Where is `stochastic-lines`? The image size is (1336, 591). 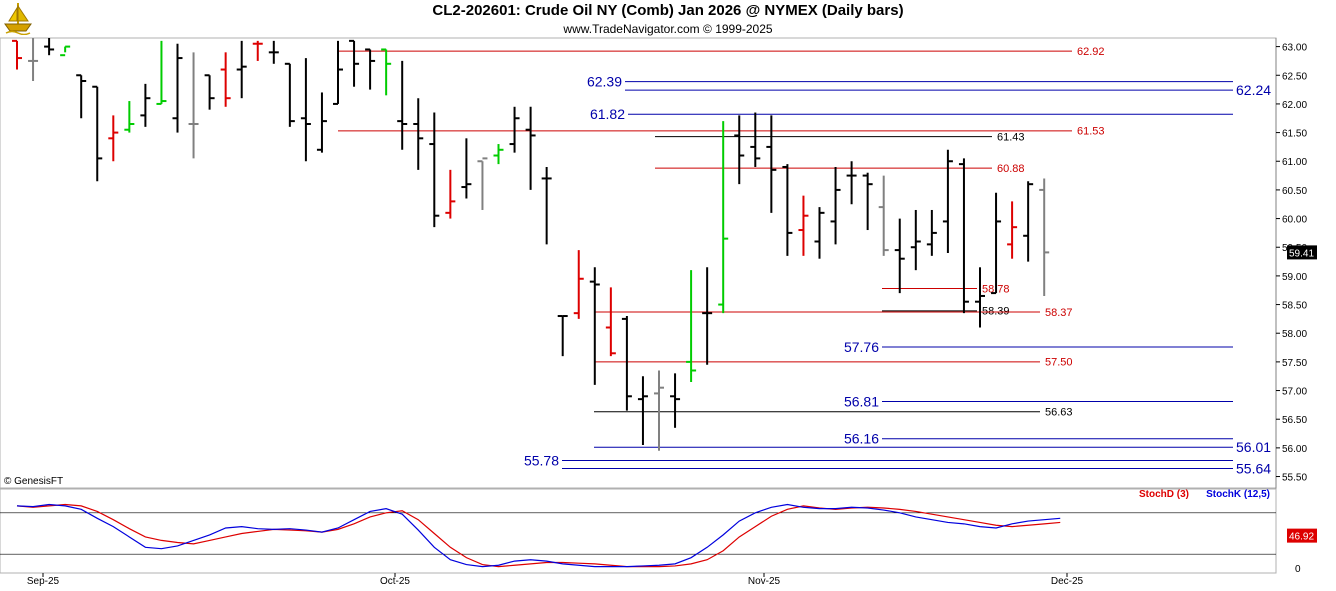
stochastic-lines is located at coordinates (538, 535).